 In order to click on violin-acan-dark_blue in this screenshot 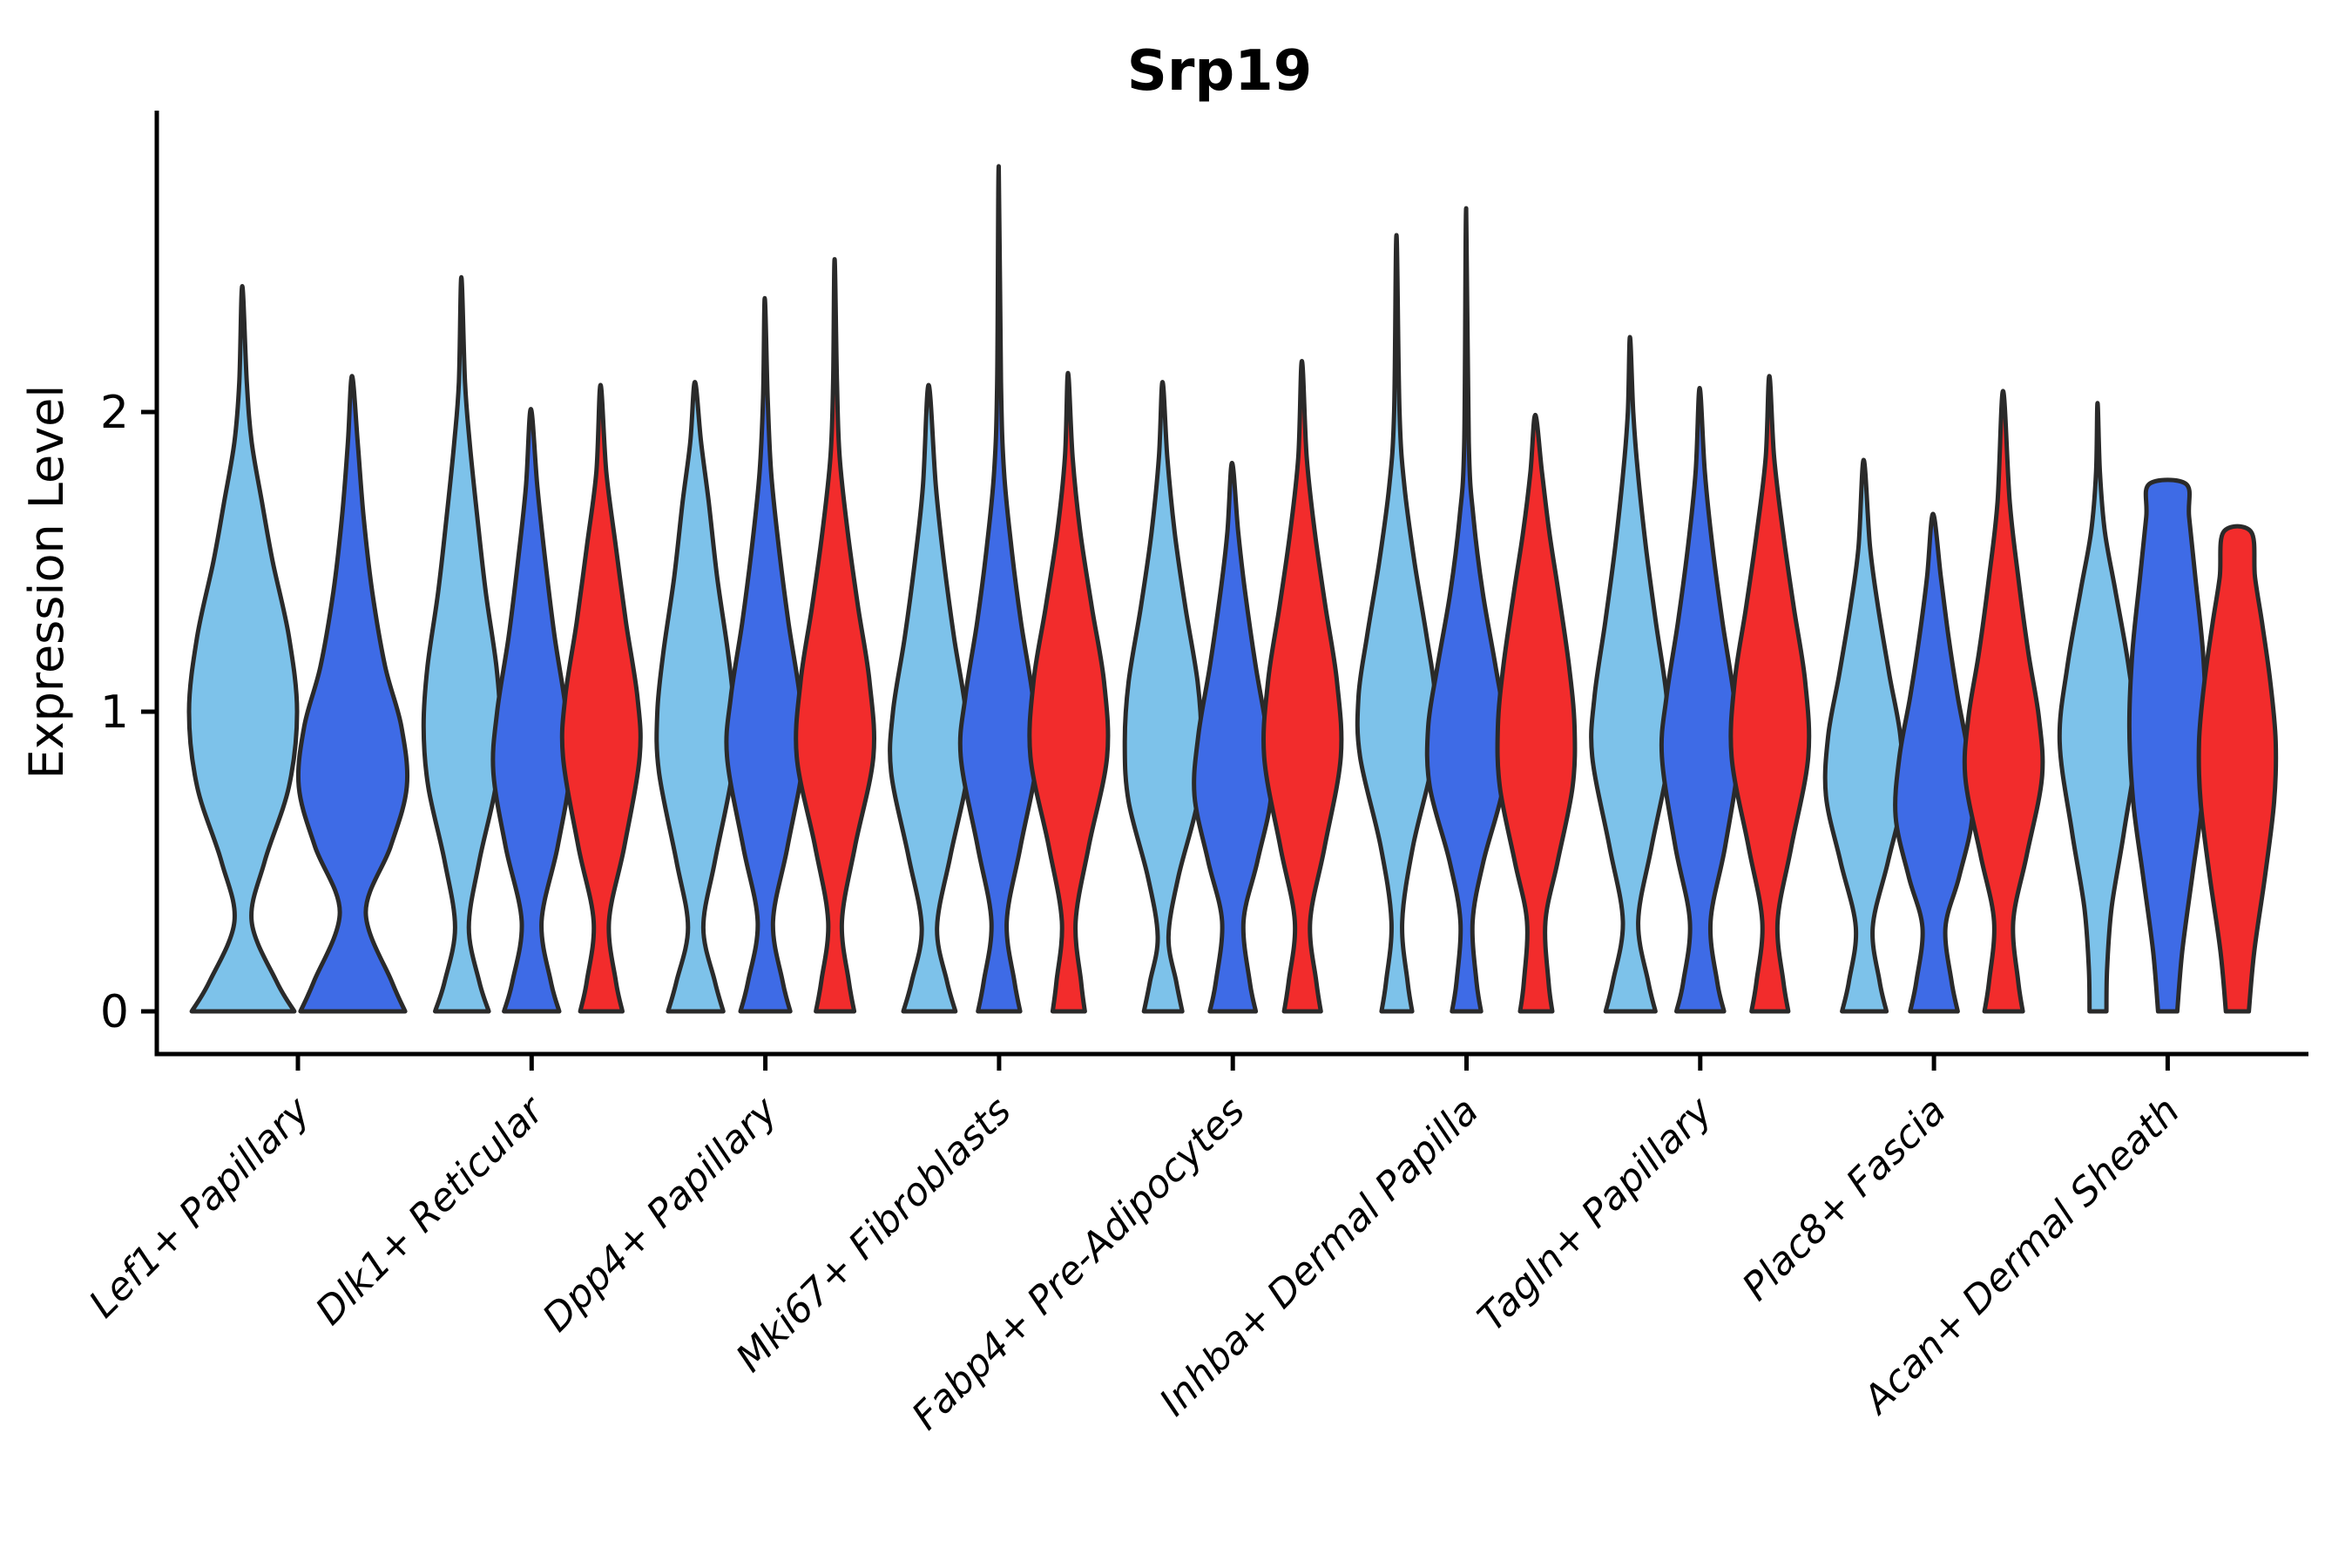, I will do `click(2167, 746)`.